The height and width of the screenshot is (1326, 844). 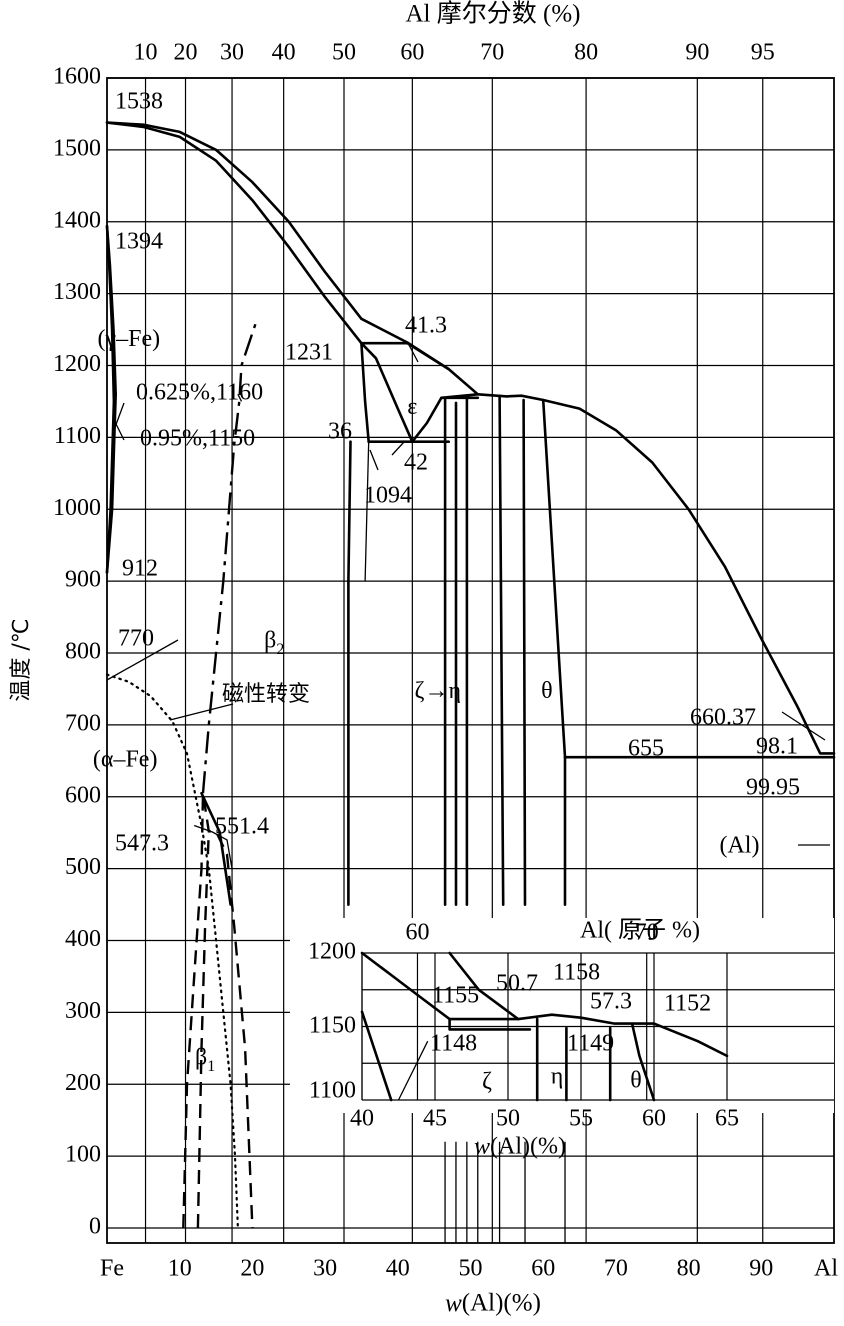 I want to click on value-label: 0.625%,1160, so click(x=199, y=393).